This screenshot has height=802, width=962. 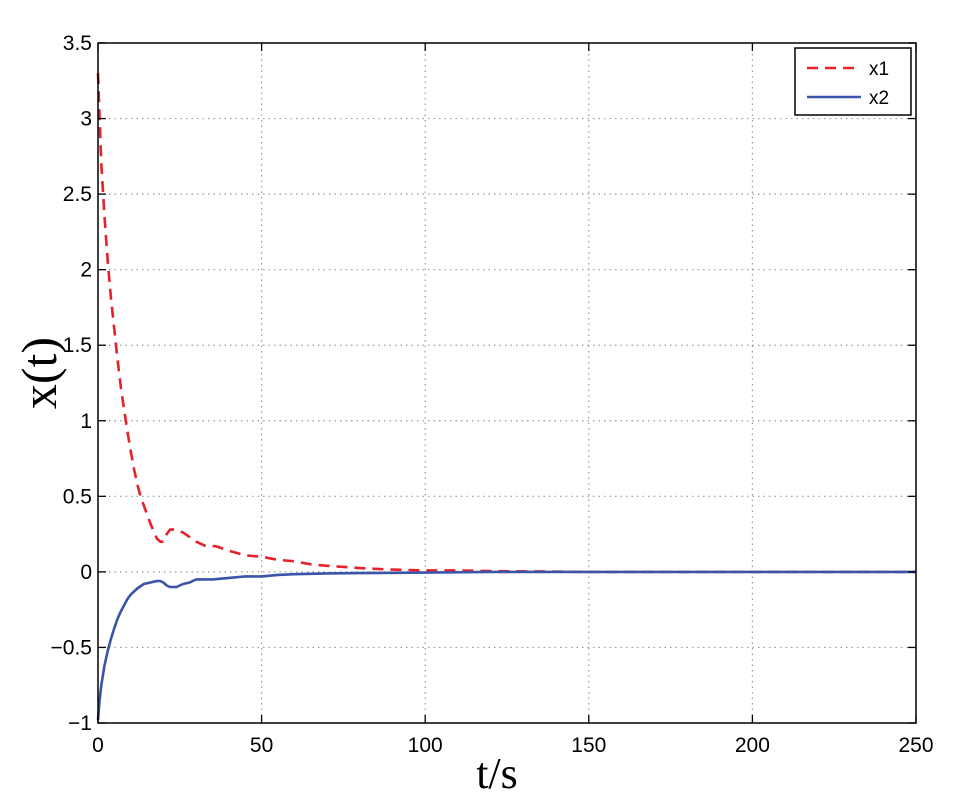 I want to click on x-tick-label: 0, so click(x=98, y=745).